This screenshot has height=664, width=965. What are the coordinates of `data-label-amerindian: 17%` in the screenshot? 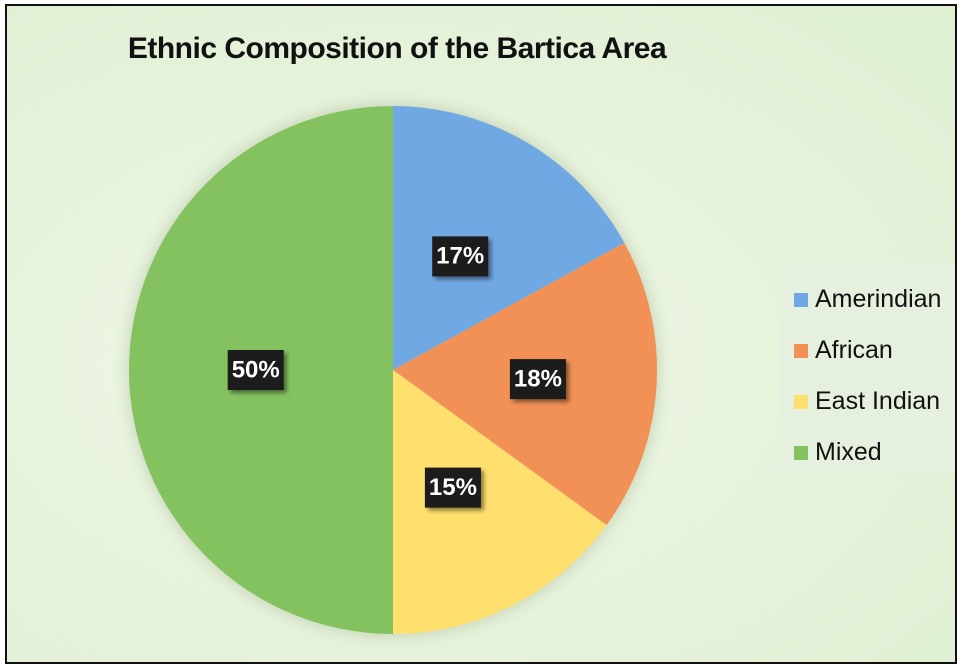 It's located at (460, 256).